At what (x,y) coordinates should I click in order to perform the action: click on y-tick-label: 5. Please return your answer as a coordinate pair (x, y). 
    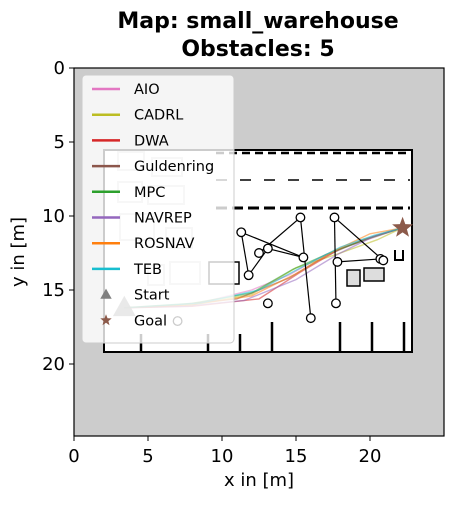
    Looking at the image, I should click on (59, 142).